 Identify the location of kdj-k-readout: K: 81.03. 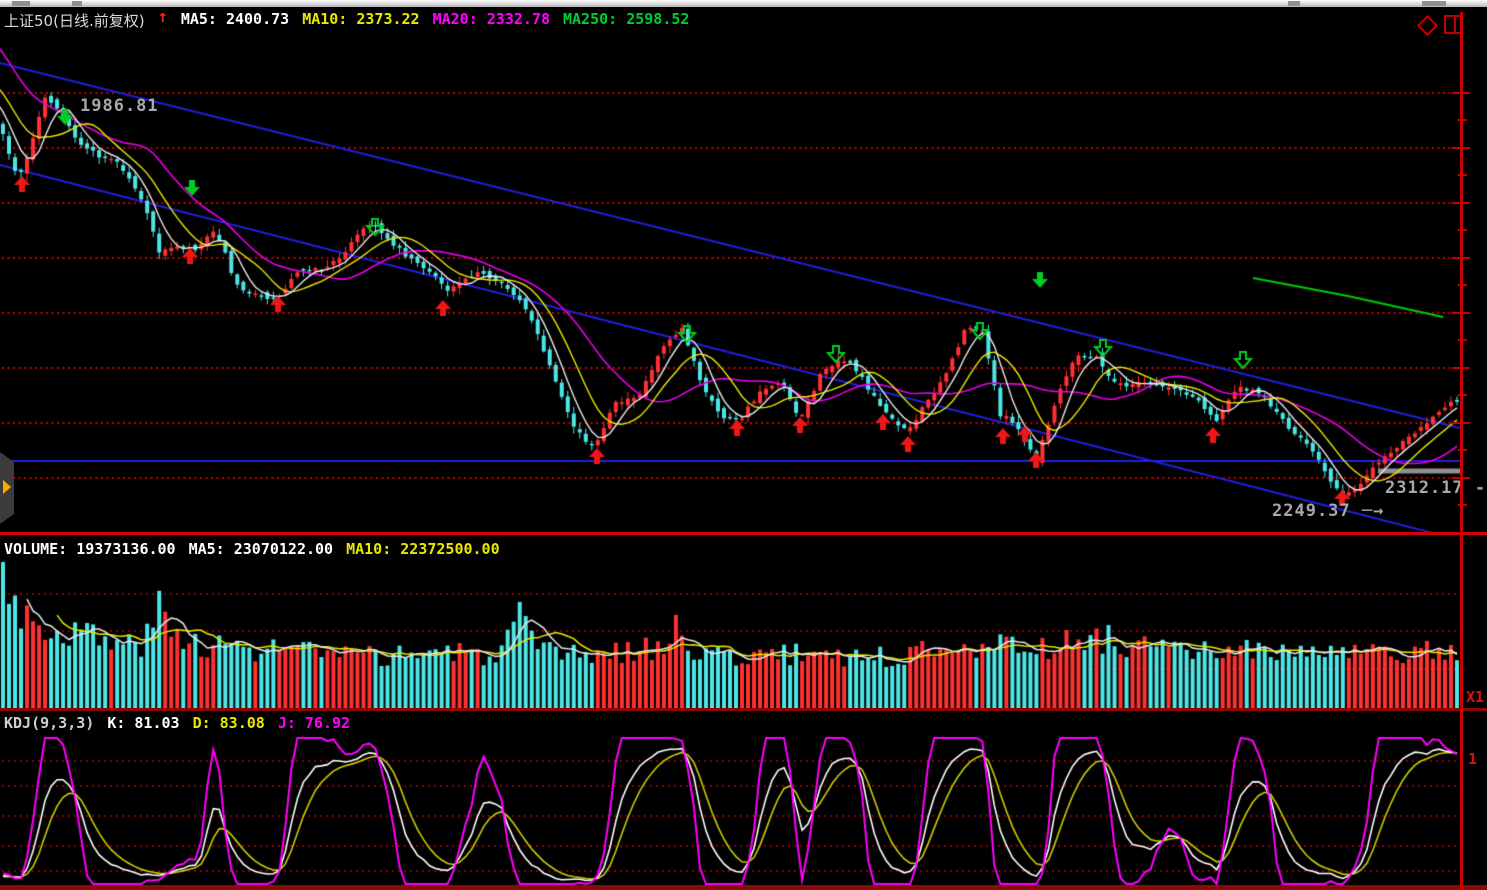
(143, 723).